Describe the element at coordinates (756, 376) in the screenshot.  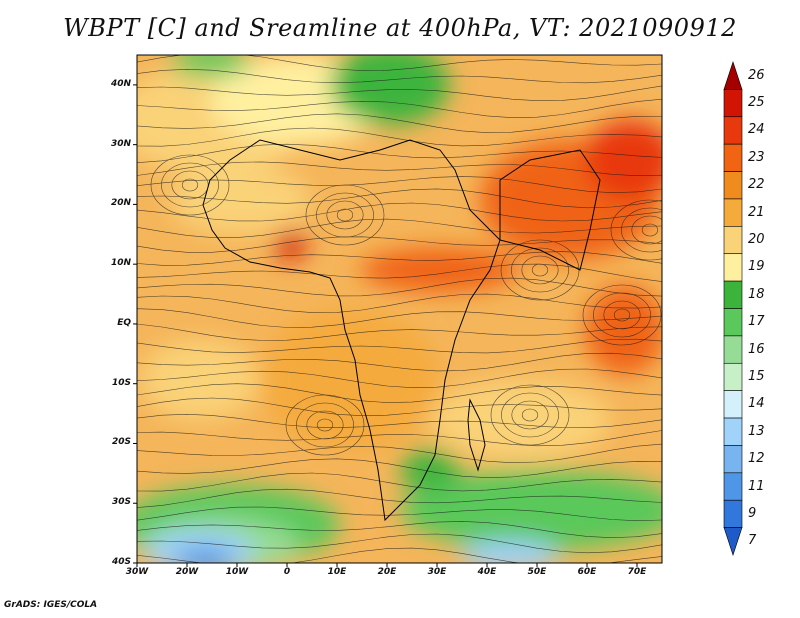
I see `colorbar-label: 15` at that location.